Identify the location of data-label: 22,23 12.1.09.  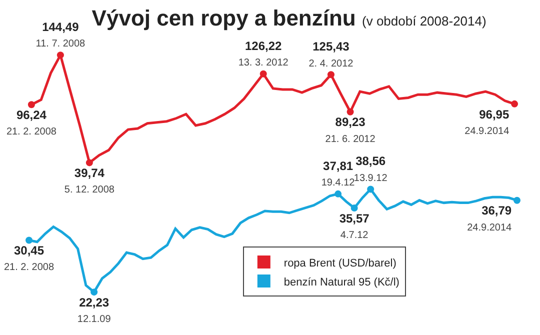
(94, 310).